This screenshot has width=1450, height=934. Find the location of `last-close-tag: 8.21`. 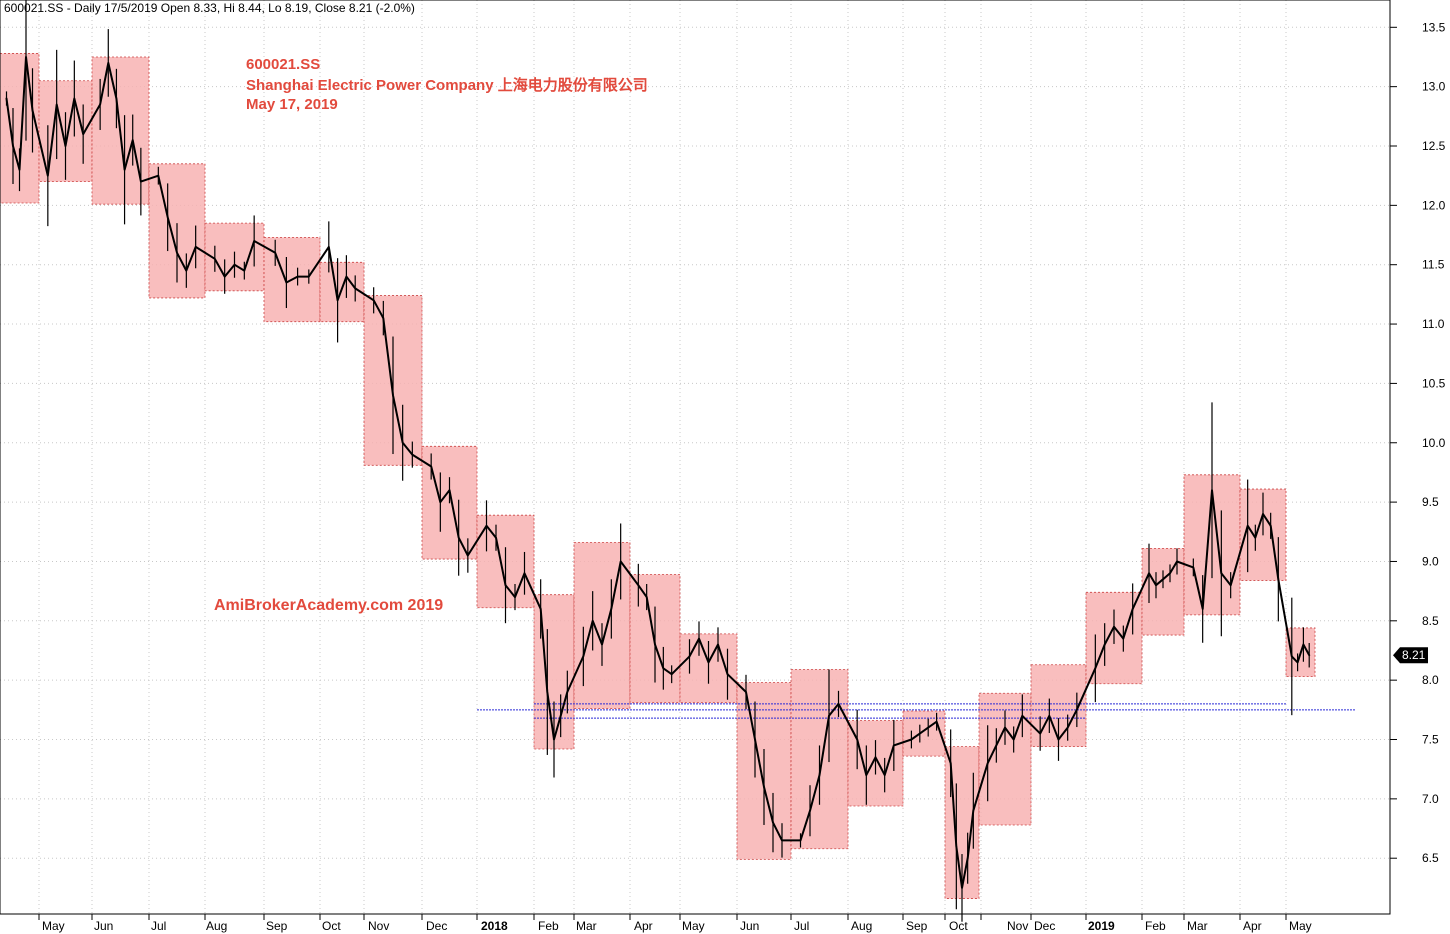

last-close-tag: 8.21 is located at coordinates (1410, 655).